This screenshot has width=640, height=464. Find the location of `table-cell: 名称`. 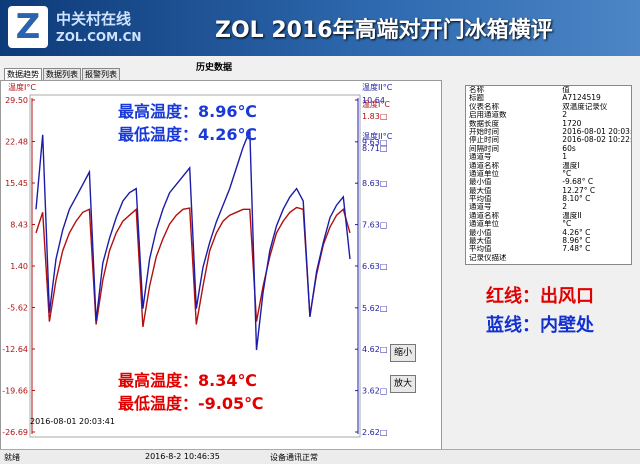

table-cell: 名称 is located at coordinates (476, 90).